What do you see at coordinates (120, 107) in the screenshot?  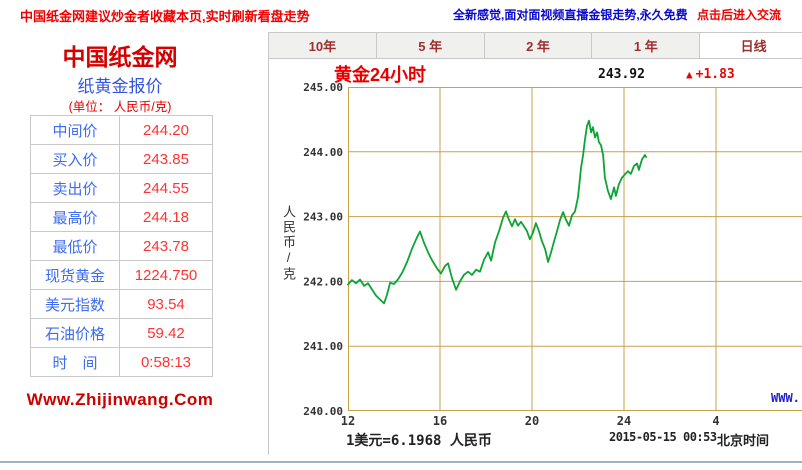 I see `unit-label: (单位： 人民币/克)` at bounding box center [120, 107].